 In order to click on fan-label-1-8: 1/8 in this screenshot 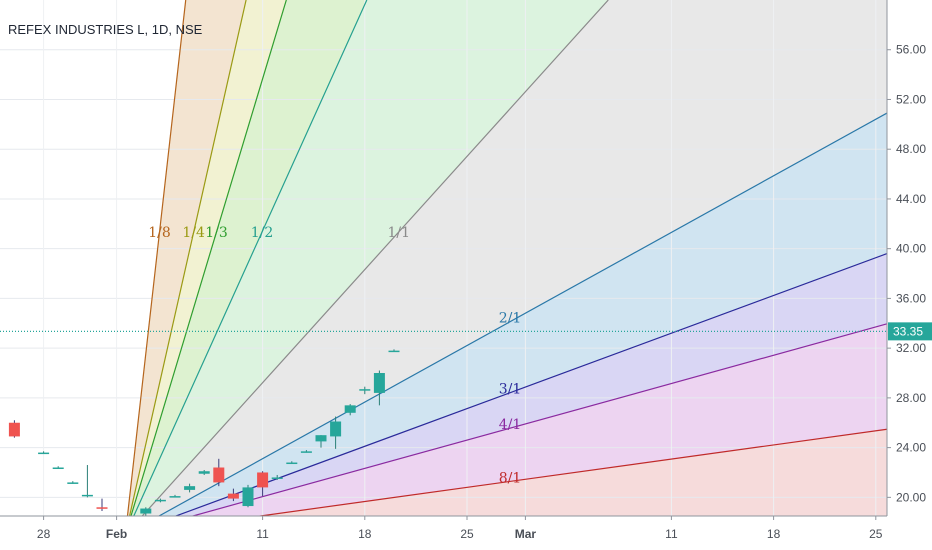, I will do `click(159, 233)`.